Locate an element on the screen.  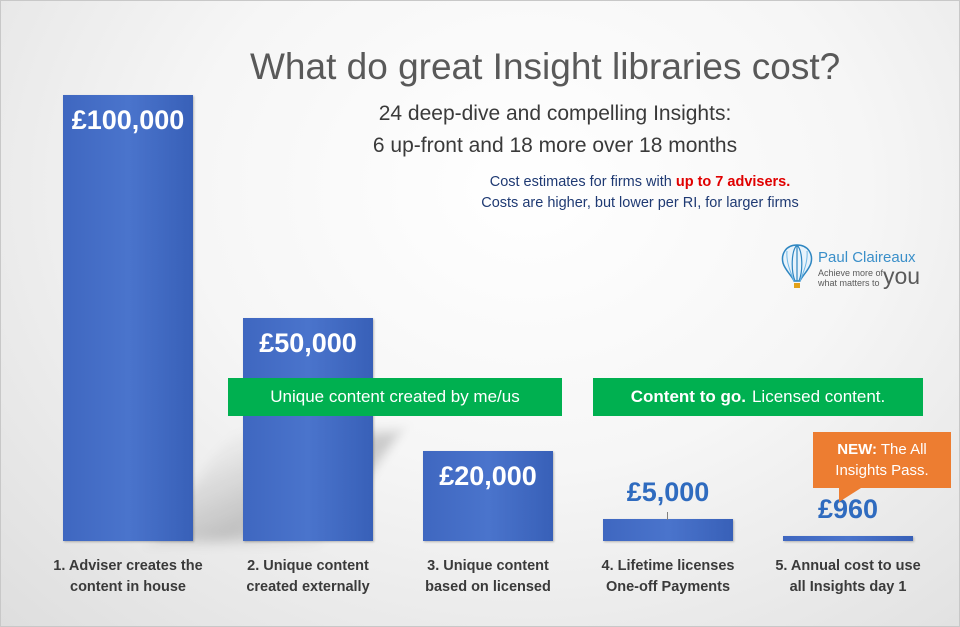
category-label-1-line-1: 1. Adviser creates the is located at coordinates (128, 566).